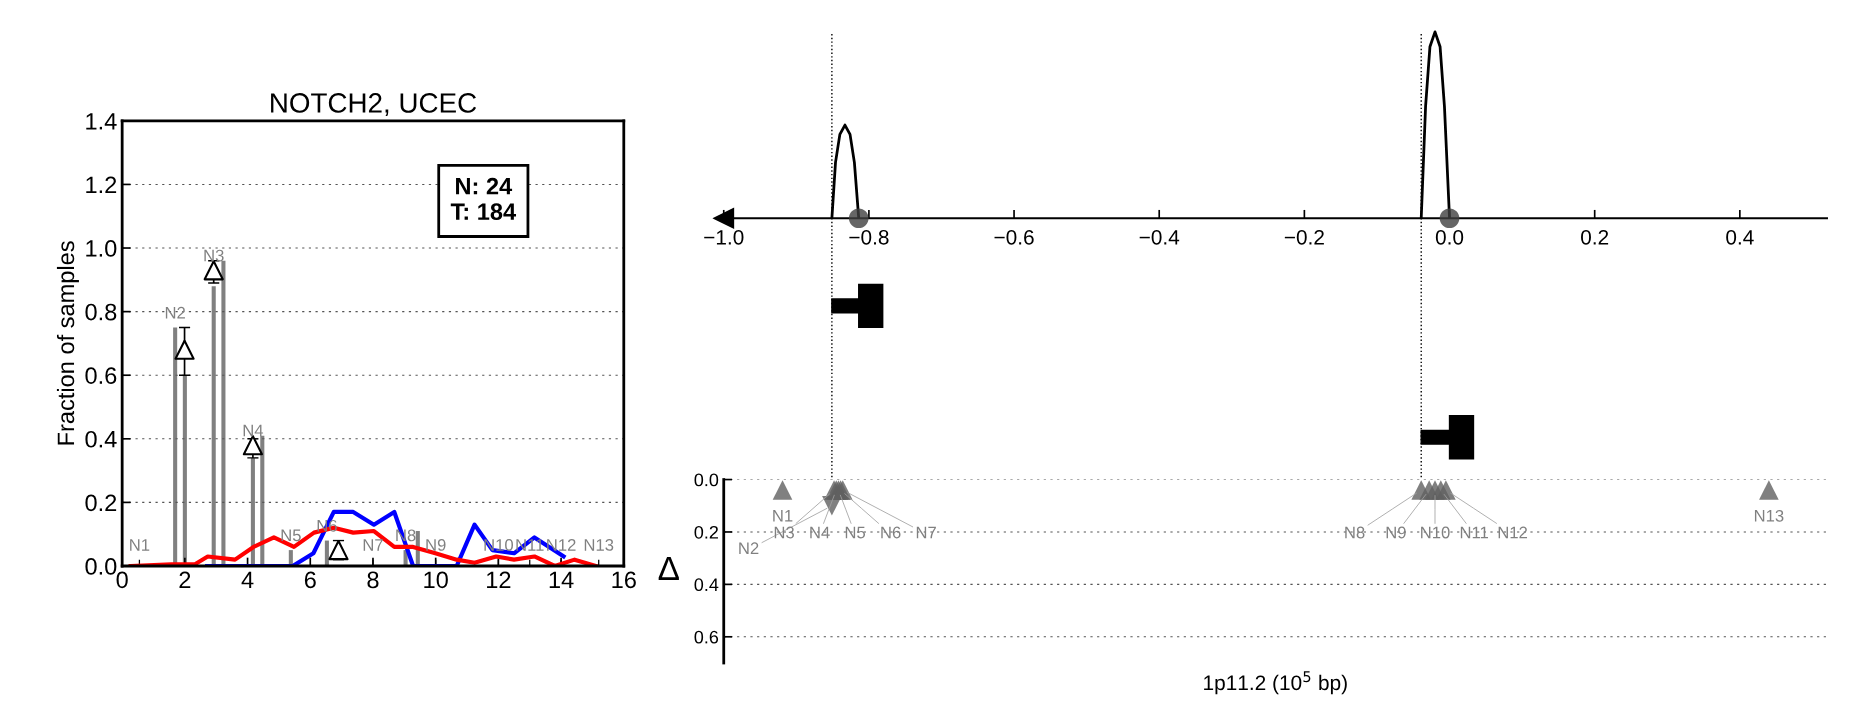  I want to click on x-tick-label: 0, so click(122, 580).